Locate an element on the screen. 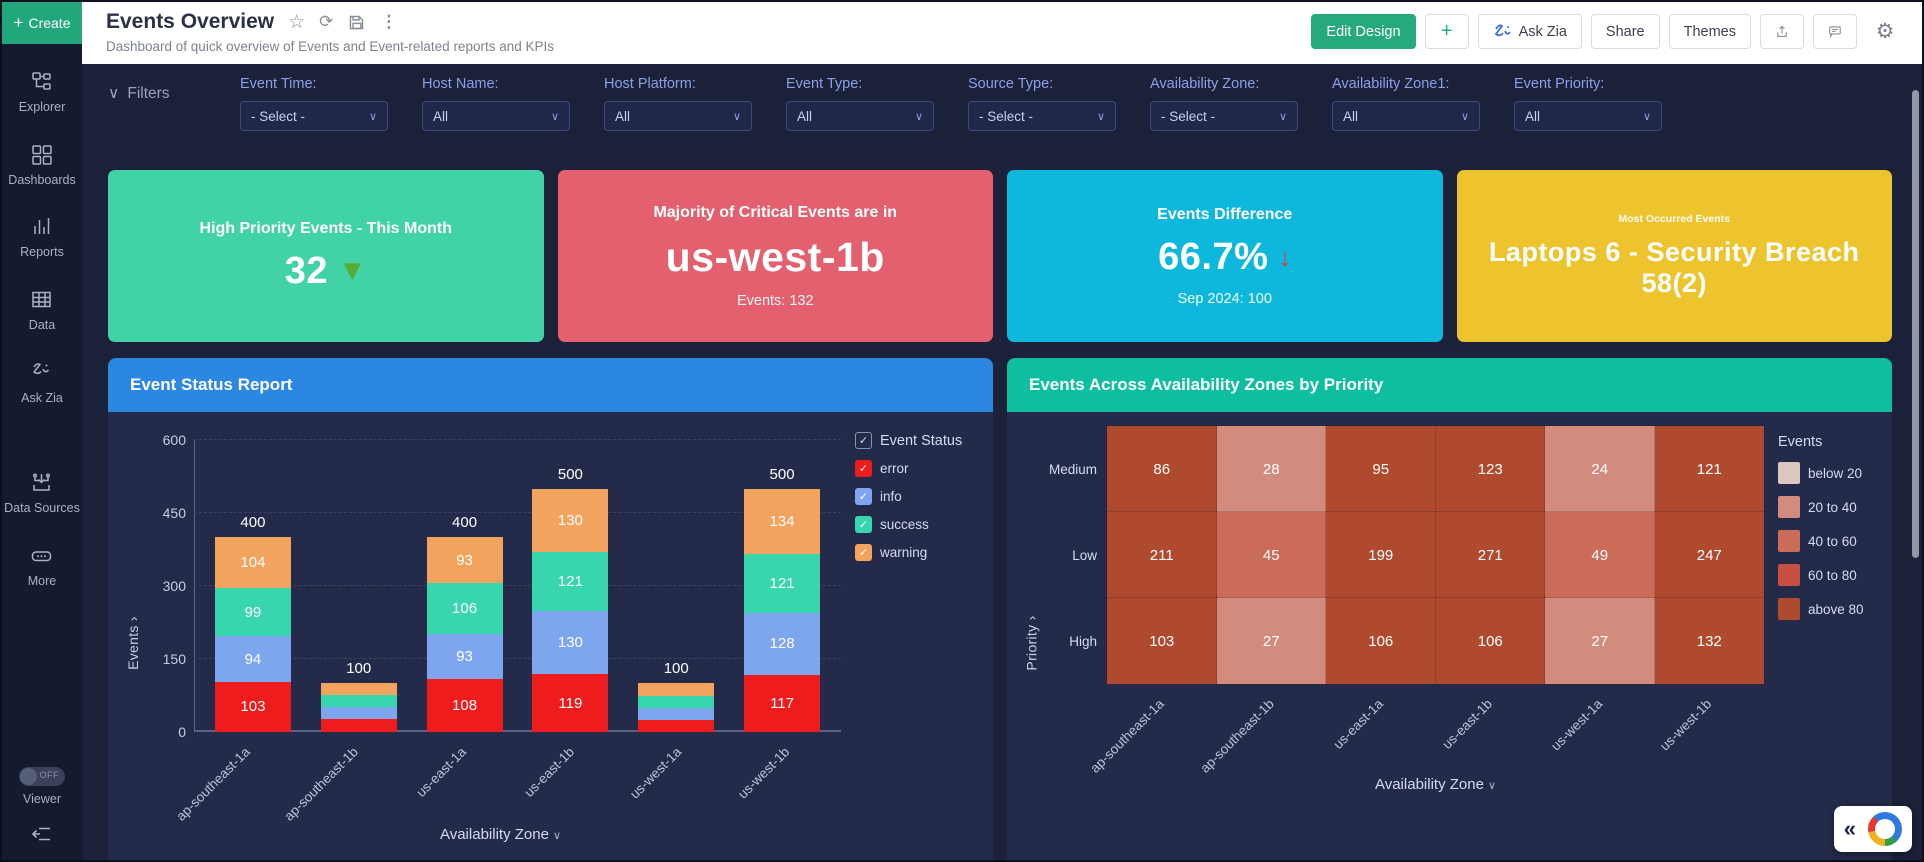 The width and height of the screenshot is (1924, 862). legend-bin-60-to-80: 60 to 80 is located at coordinates (1830, 575).